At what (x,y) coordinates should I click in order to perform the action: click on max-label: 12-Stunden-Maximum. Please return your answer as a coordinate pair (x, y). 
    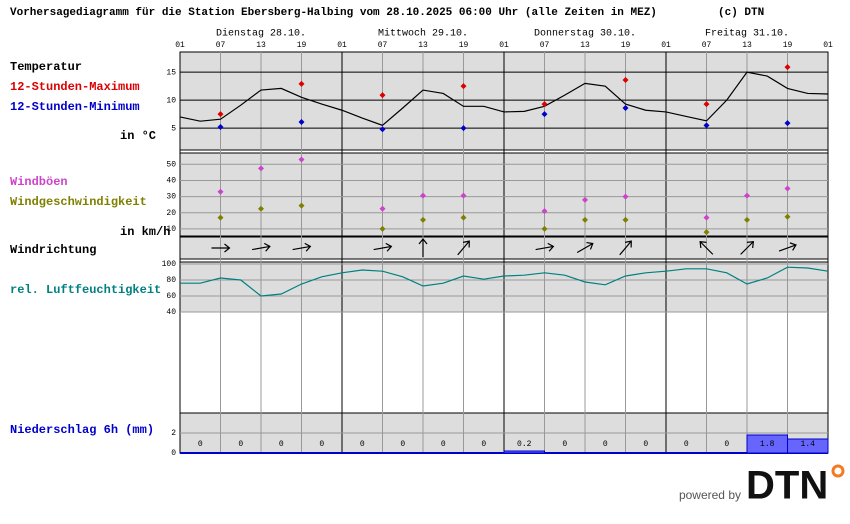
    Looking at the image, I should click on (75, 87).